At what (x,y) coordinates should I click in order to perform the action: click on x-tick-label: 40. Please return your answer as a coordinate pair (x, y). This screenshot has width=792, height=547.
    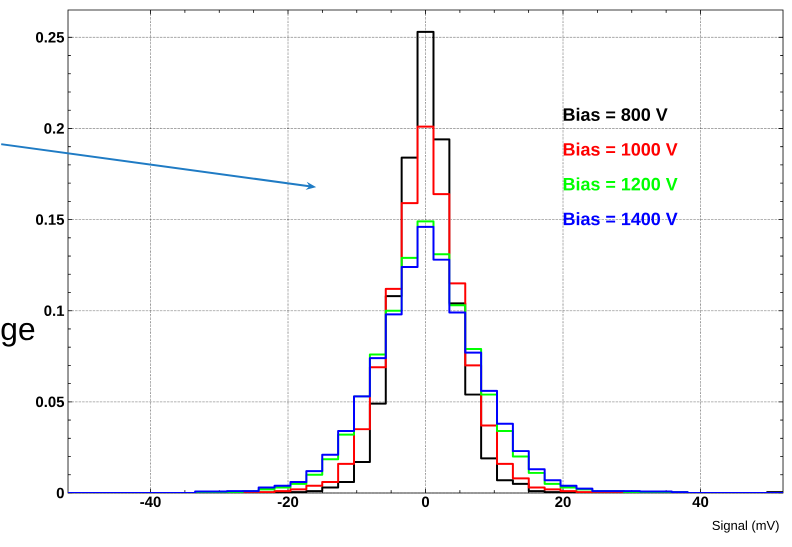
    Looking at the image, I should click on (700, 502).